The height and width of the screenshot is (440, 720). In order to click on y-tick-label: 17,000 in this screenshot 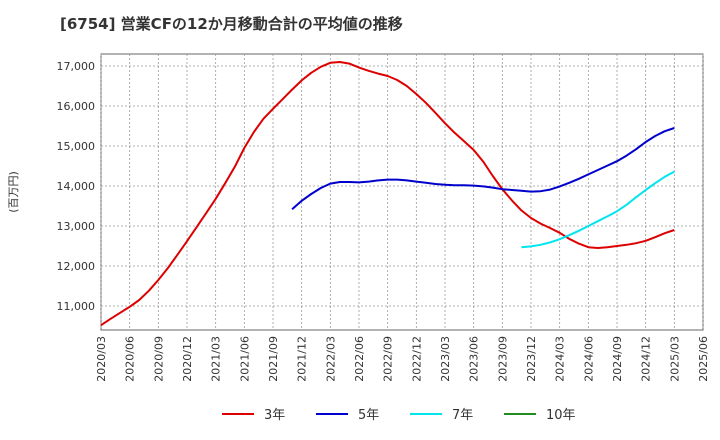, I will do `click(76, 66)`.